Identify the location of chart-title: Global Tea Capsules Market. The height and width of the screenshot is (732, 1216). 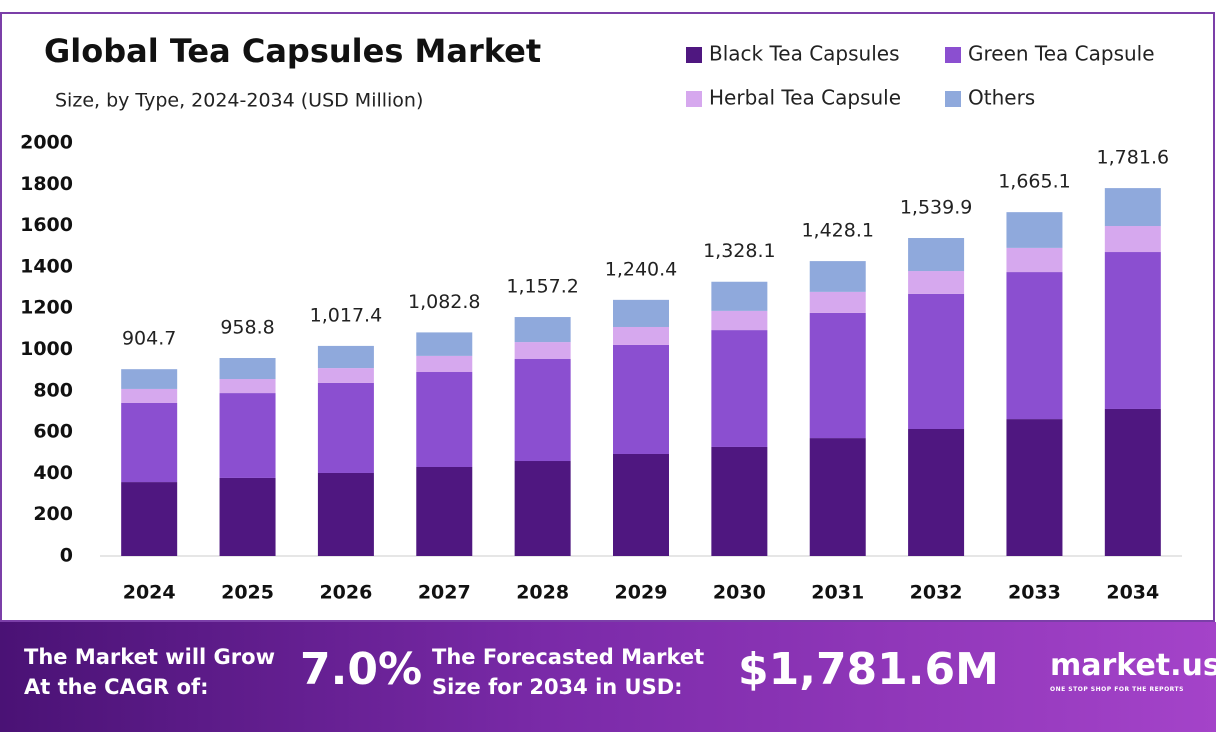
(292, 51).